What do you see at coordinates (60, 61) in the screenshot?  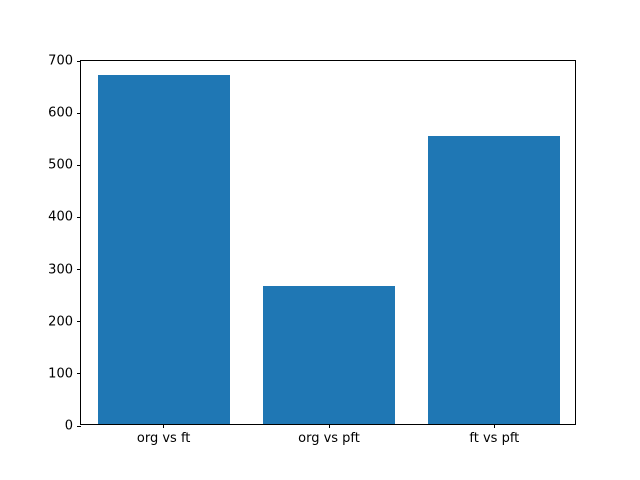 I see `y-axis-tick-label: 700` at bounding box center [60, 61].